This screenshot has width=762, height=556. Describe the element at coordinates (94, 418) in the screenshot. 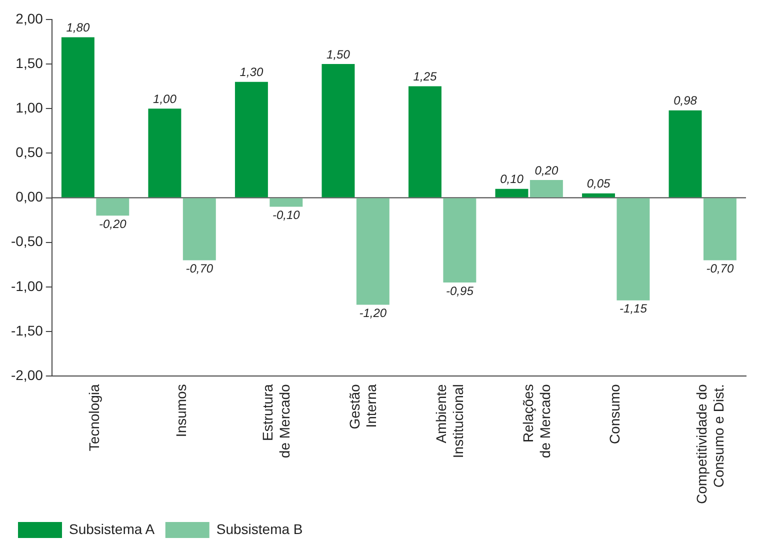

I see `x-tick-label: Tecnologia` at that location.